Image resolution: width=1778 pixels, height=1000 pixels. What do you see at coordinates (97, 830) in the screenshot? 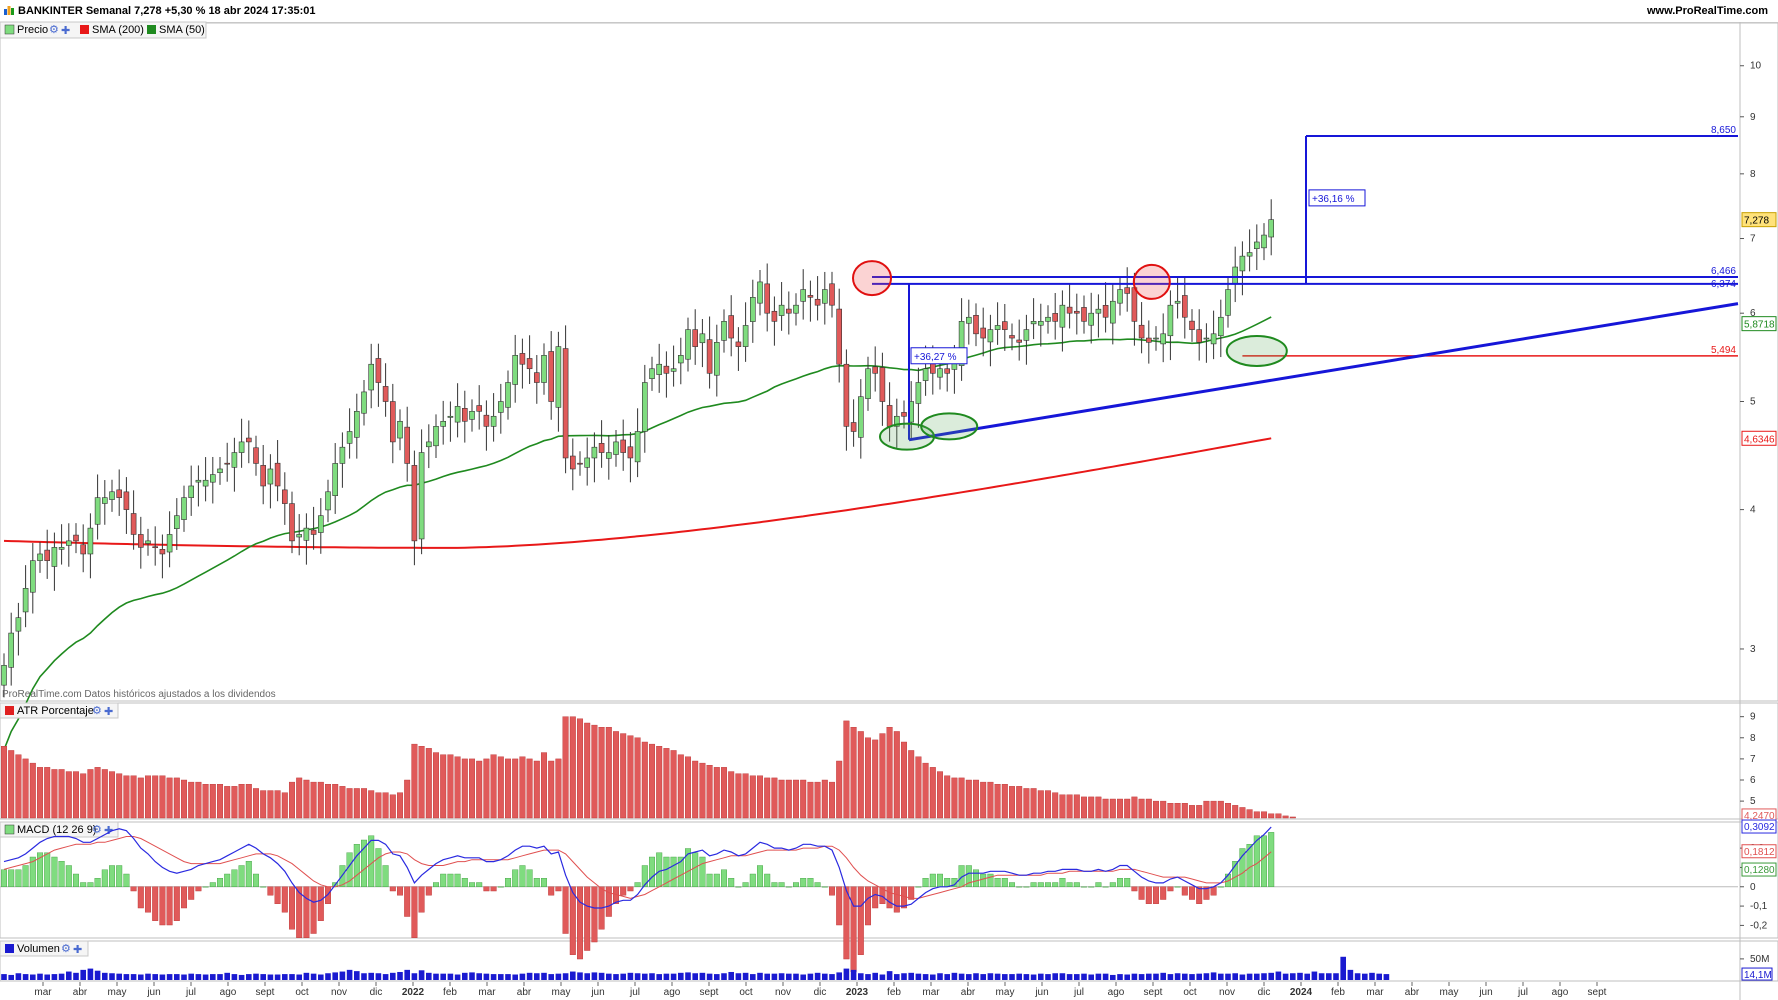
I see `macd-wrench-icon: ⚙` at bounding box center [97, 830].